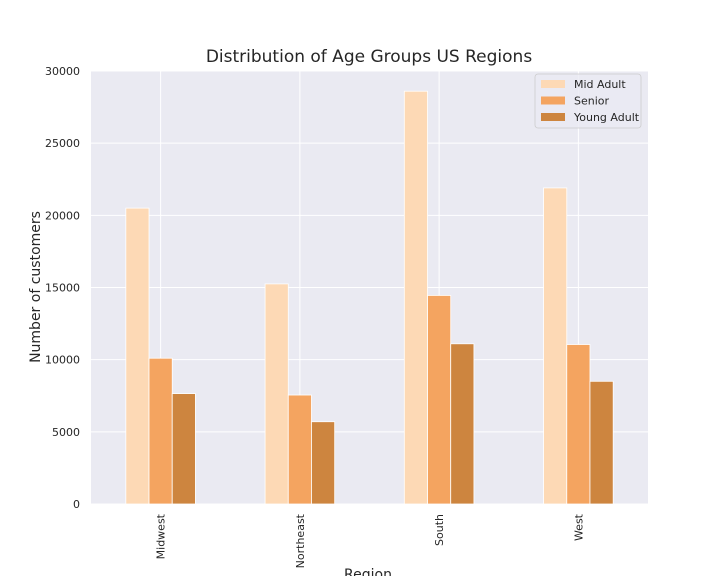 Image resolution: width=720 pixels, height=576 pixels. Describe the element at coordinates (66, 432) in the screenshot. I see `y-tick-label: 5000` at that location.